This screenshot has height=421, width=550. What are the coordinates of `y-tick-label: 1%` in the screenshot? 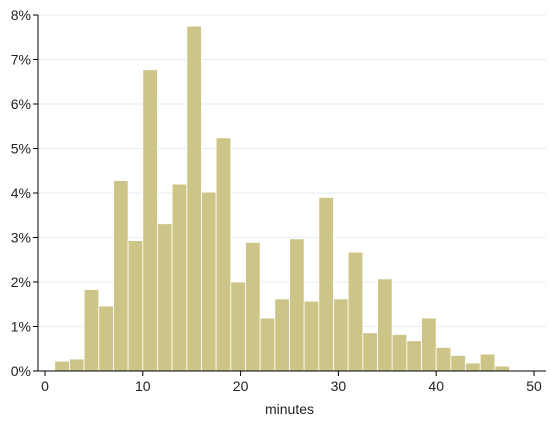 It's located at (21, 327).